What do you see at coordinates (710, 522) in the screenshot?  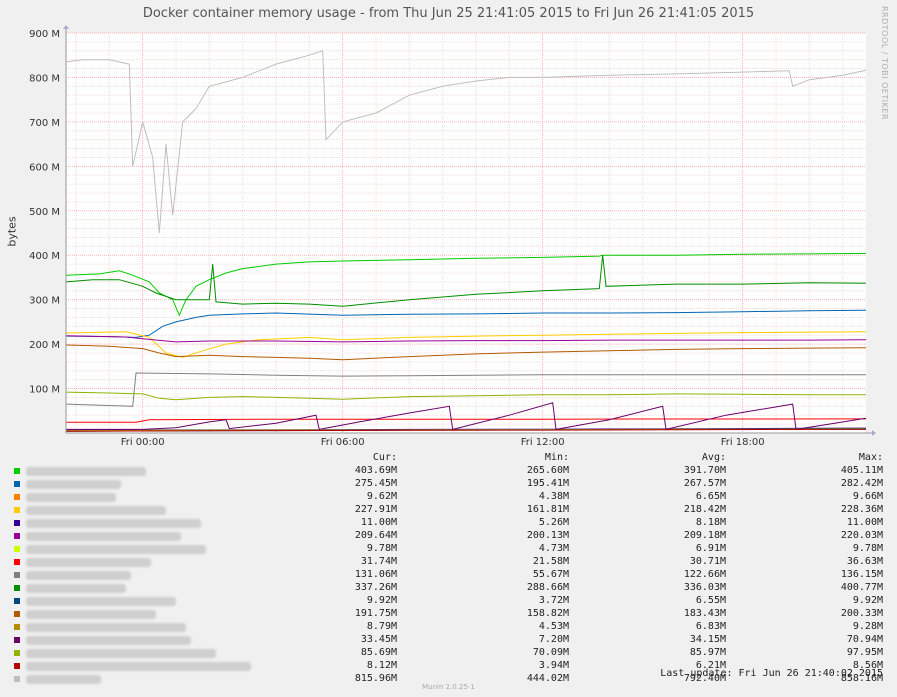 I see `legend-value-avg: 8.18M` at bounding box center [710, 522].